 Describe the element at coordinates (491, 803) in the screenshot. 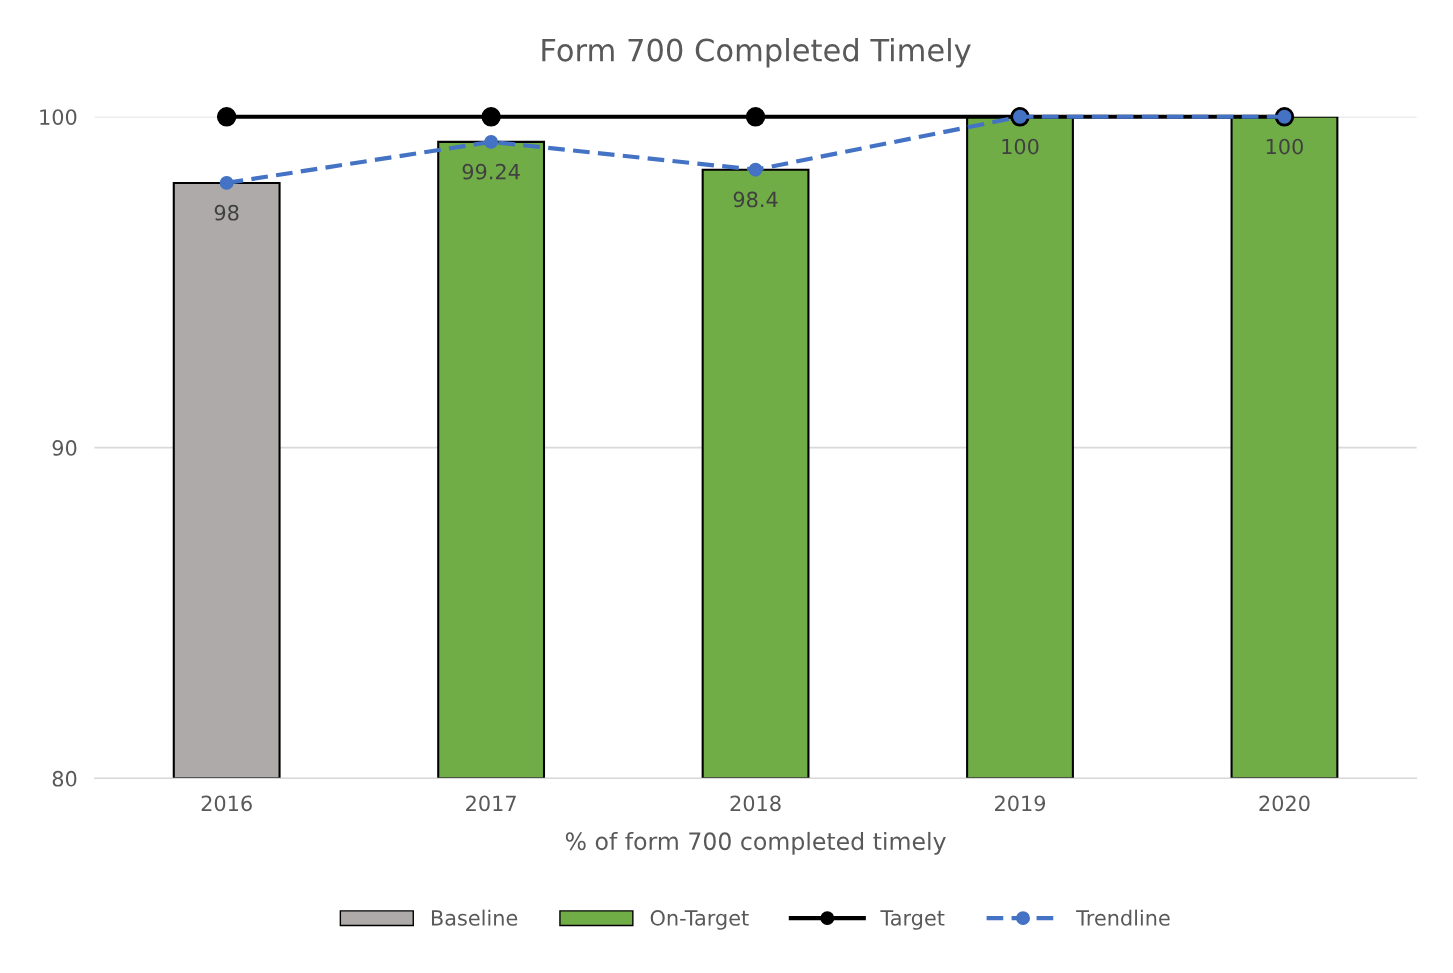

I see `x-tick-label: 2017` at that location.